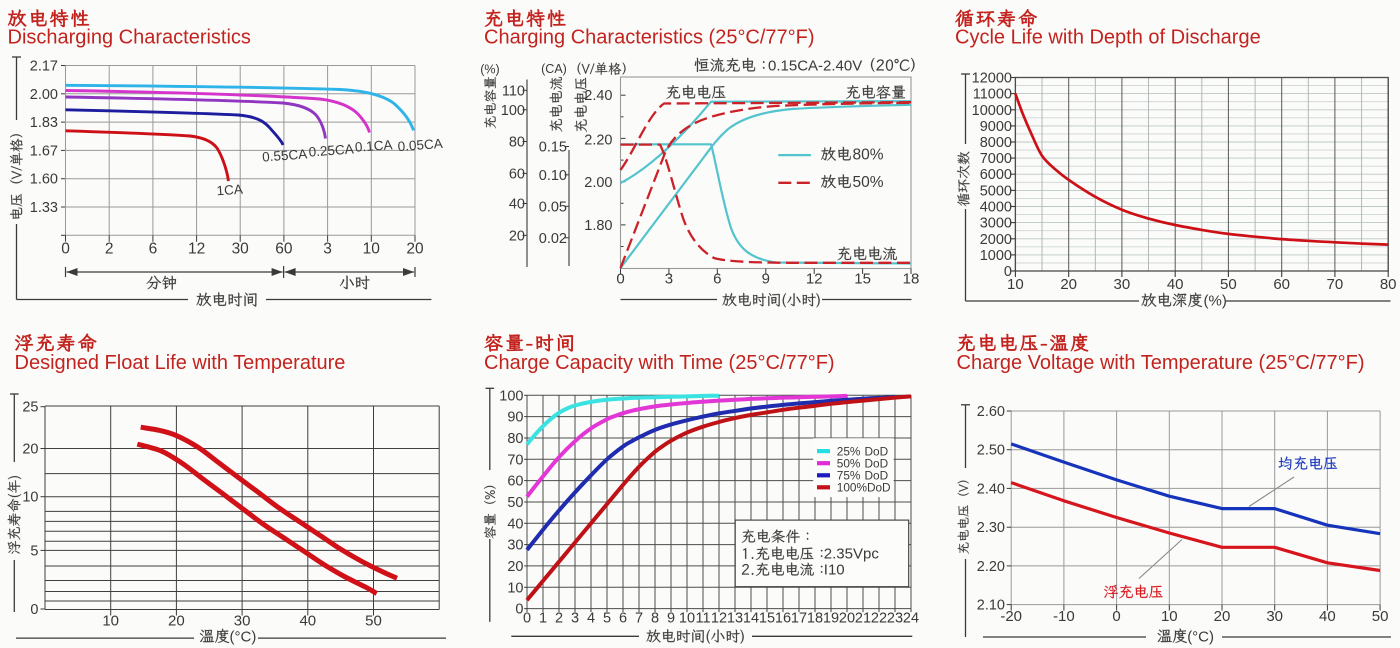 Image resolution: width=1400 pixels, height=648 pixels. I want to click on svg-text: 4000, so click(996, 208).